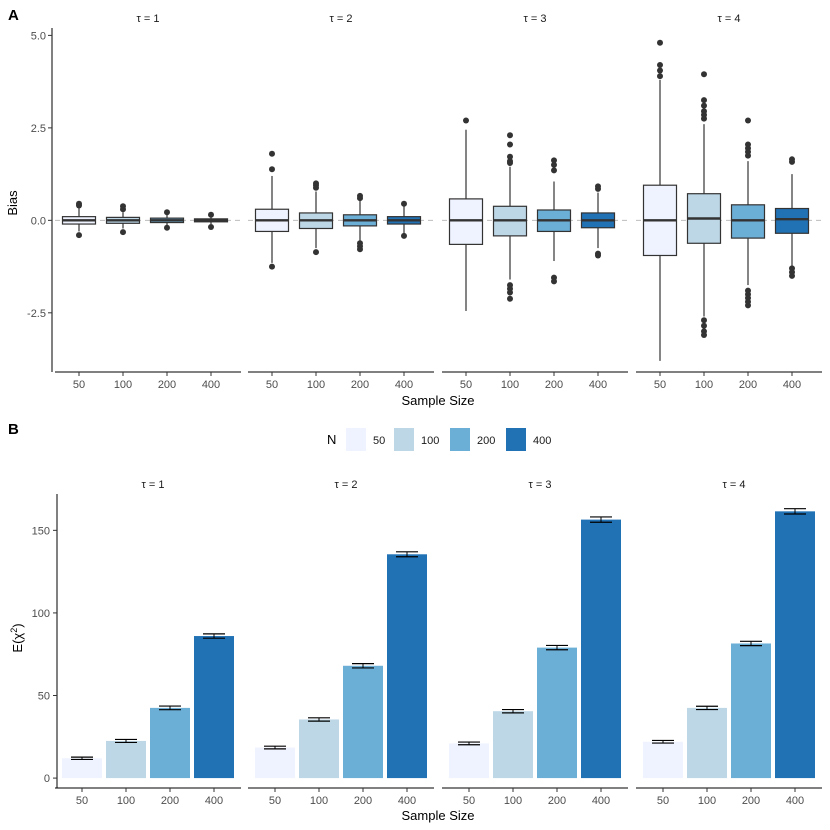 This screenshot has height=830, width=830. I want to click on panel-b-y-axis-title-end: ), so click(17, 625).